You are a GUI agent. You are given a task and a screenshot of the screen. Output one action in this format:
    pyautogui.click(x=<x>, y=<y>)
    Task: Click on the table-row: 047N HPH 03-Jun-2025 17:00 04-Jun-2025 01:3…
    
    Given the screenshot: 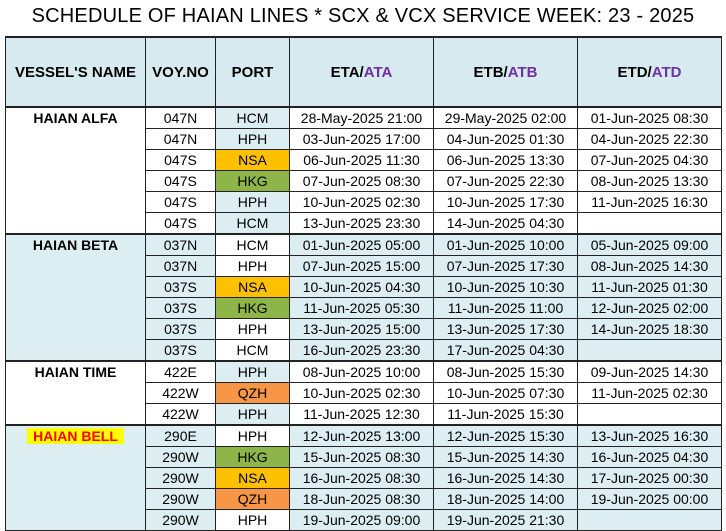 What is the action you would take?
    pyautogui.click(x=364, y=139)
    